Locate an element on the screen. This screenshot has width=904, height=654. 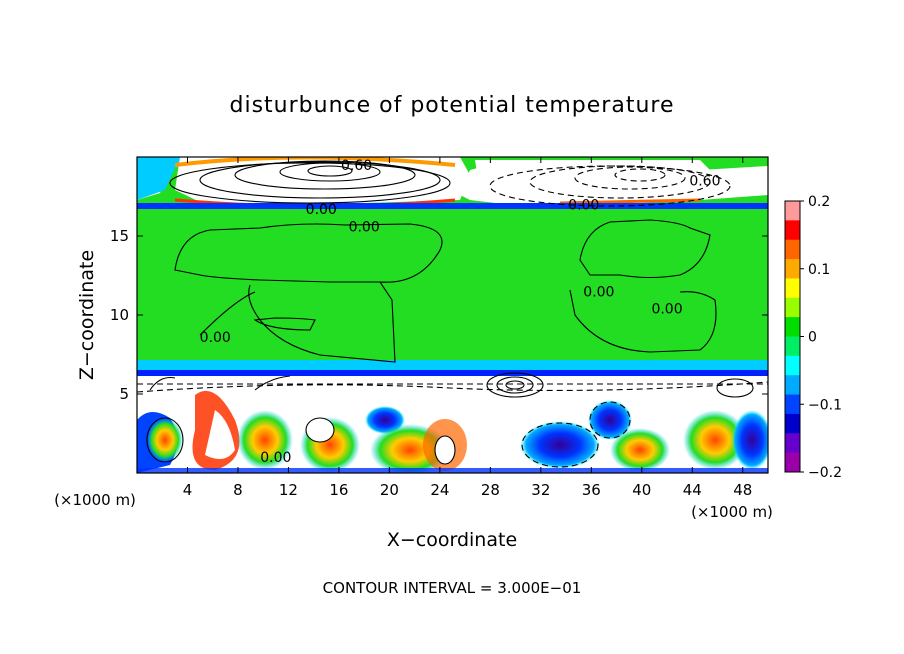
y-tick-label: 10 is located at coordinates (119, 315).